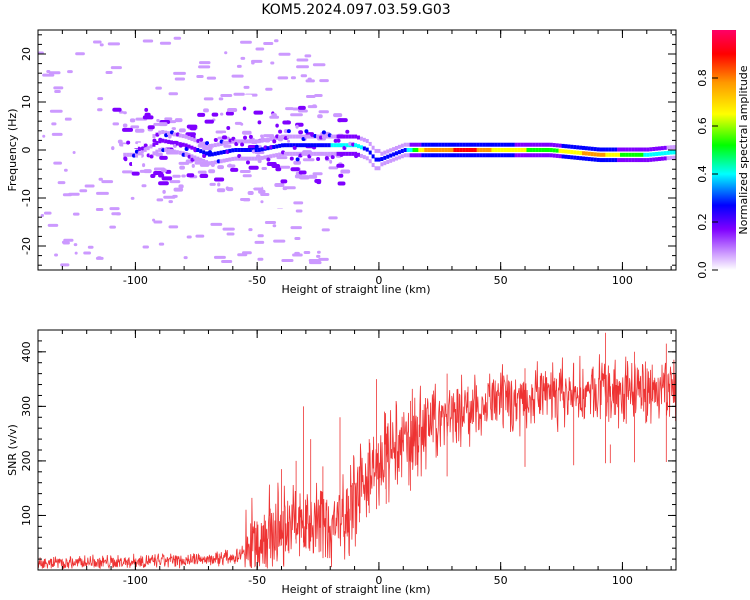 The width and height of the screenshot is (750, 600). What do you see at coordinates (355, 289) in the screenshot?
I see `spectrogram-x-label: Height of straight line (km)` at bounding box center [355, 289].